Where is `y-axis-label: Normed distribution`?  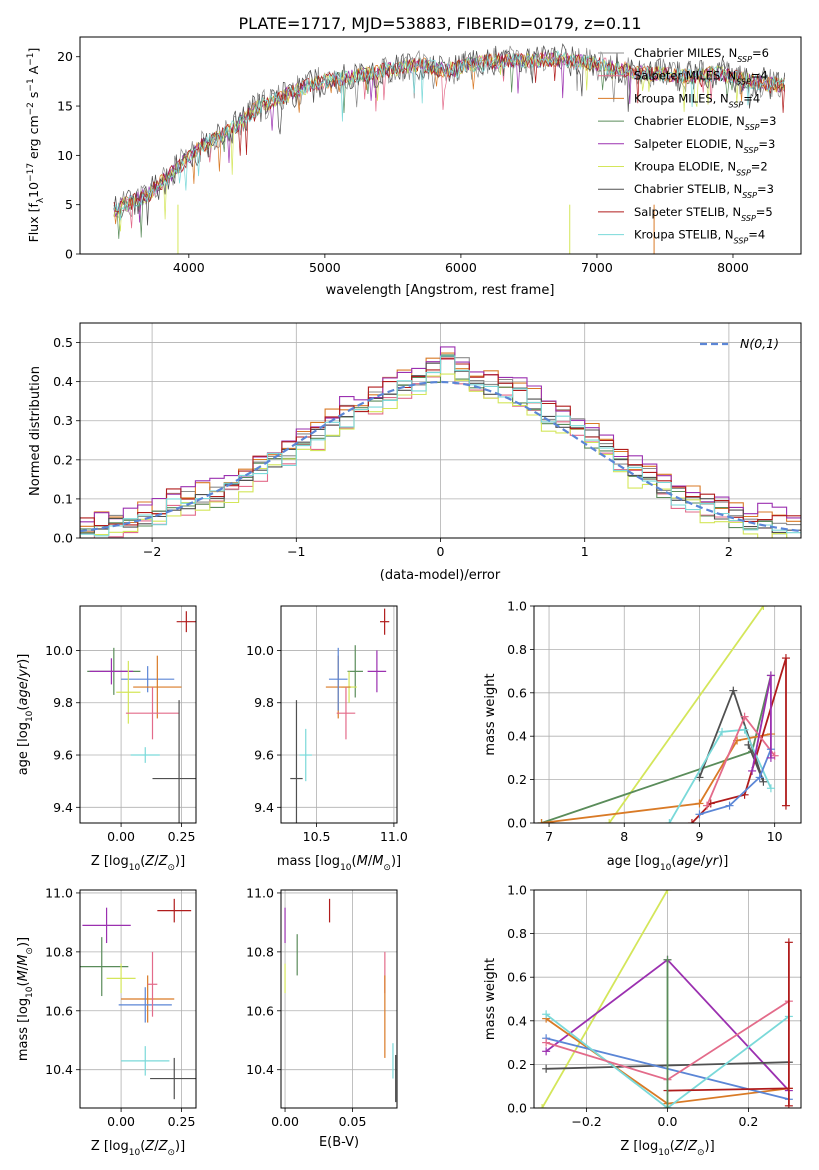
y-axis-label: Normed distribution is located at coordinates (35, 431).